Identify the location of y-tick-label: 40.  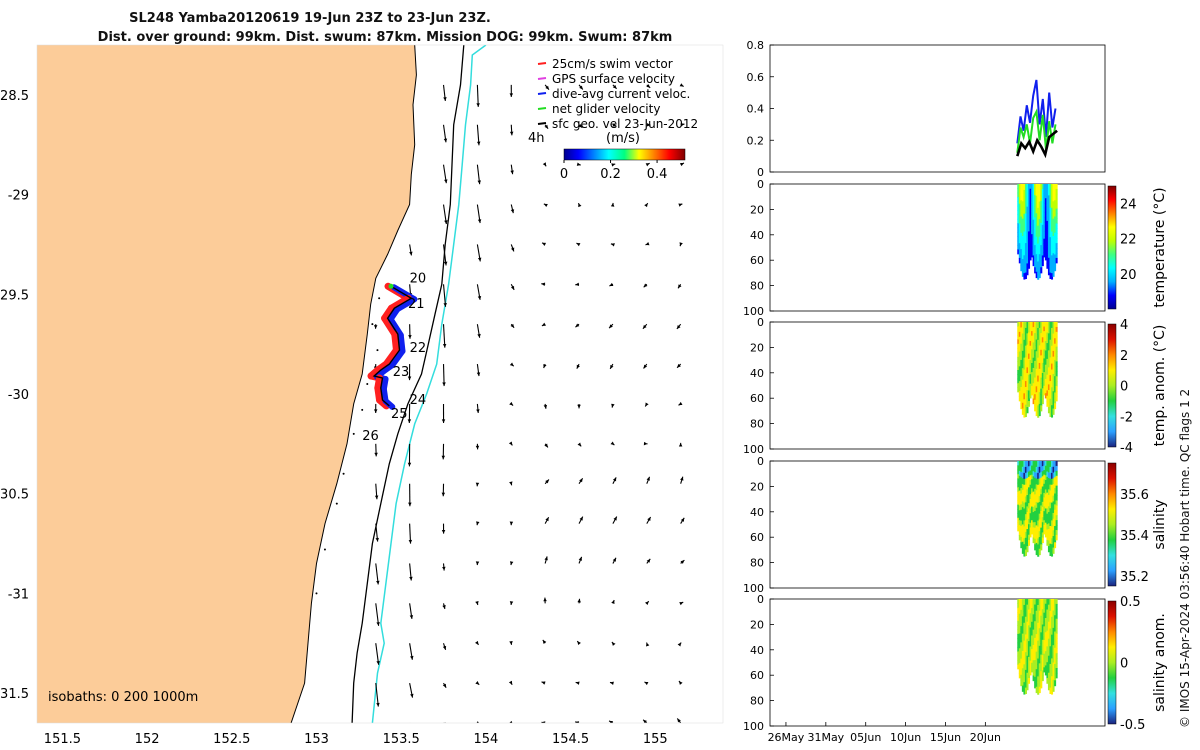
(757, 512).